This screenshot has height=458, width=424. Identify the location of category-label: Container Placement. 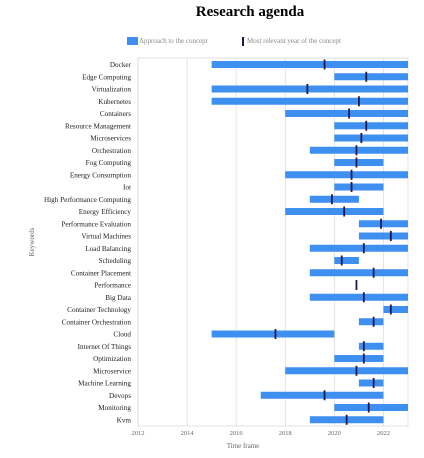
(101, 273).